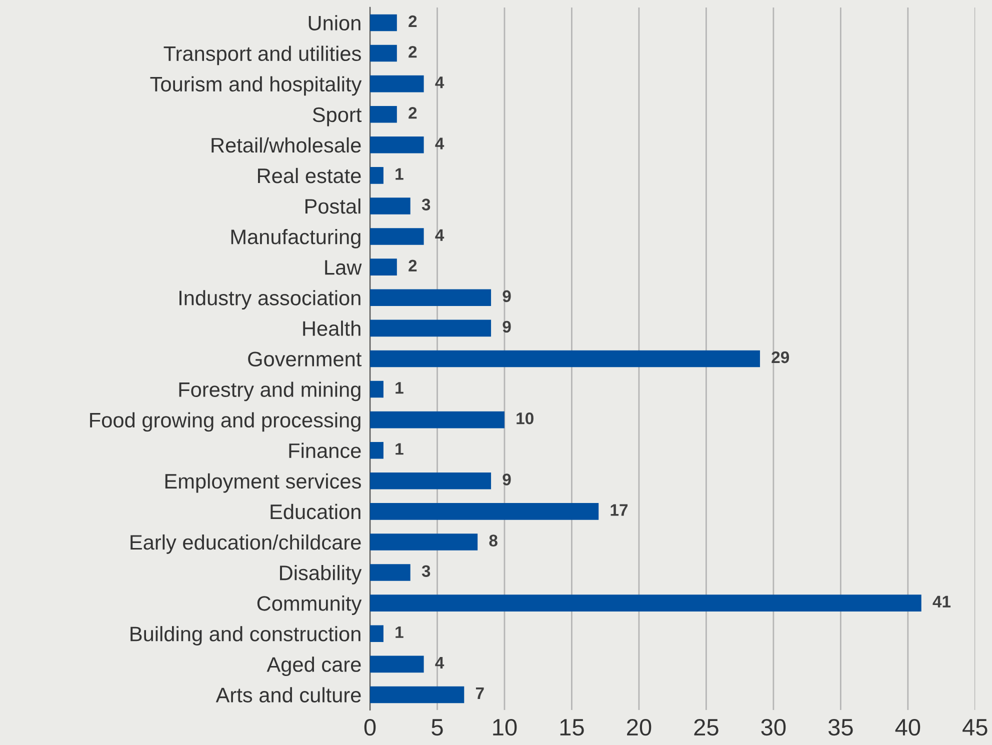  Describe the element at coordinates (941, 602) in the screenshot. I see `data-label: 41` at that location.